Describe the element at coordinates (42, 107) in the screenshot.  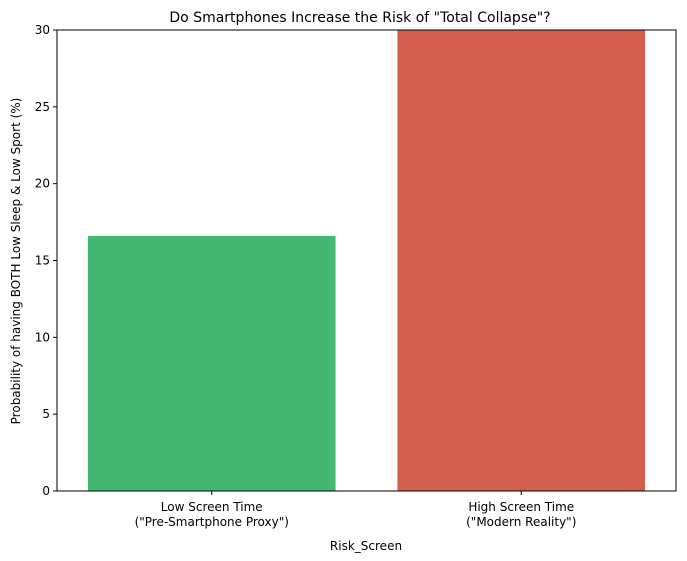
I see `y-tick-label-5: 25` at that location.